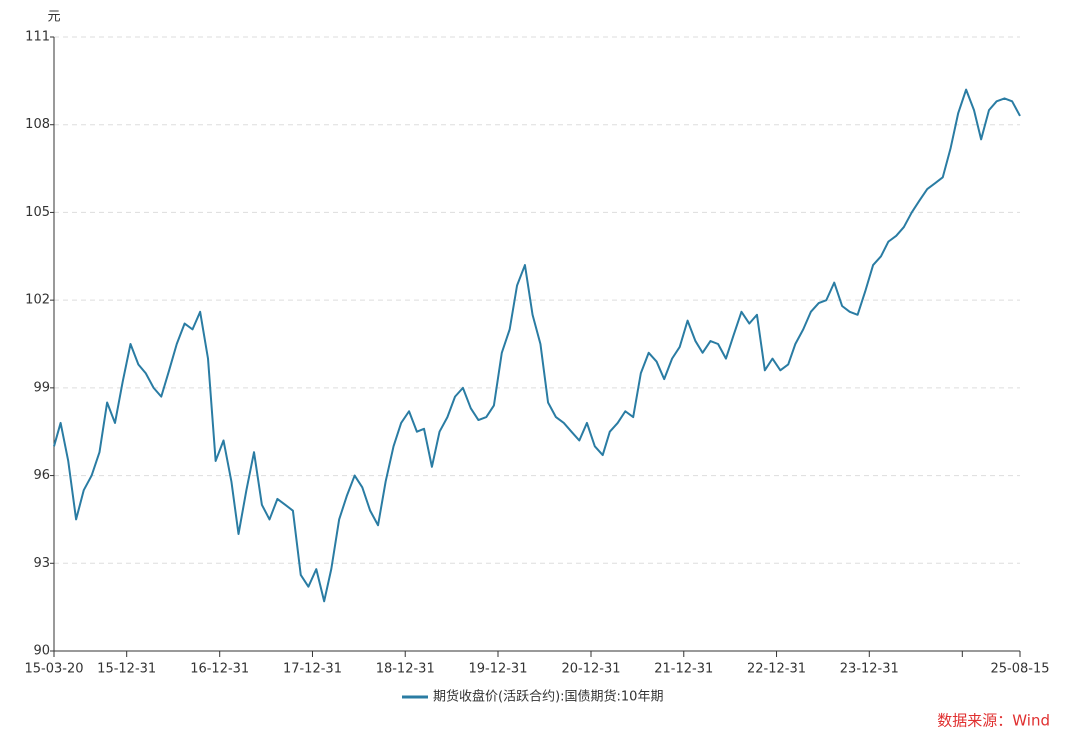  What do you see at coordinates (312, 669) in the screenshot?
I see `x-tick-label: 17-12-31` at bounding box center [312, 669].